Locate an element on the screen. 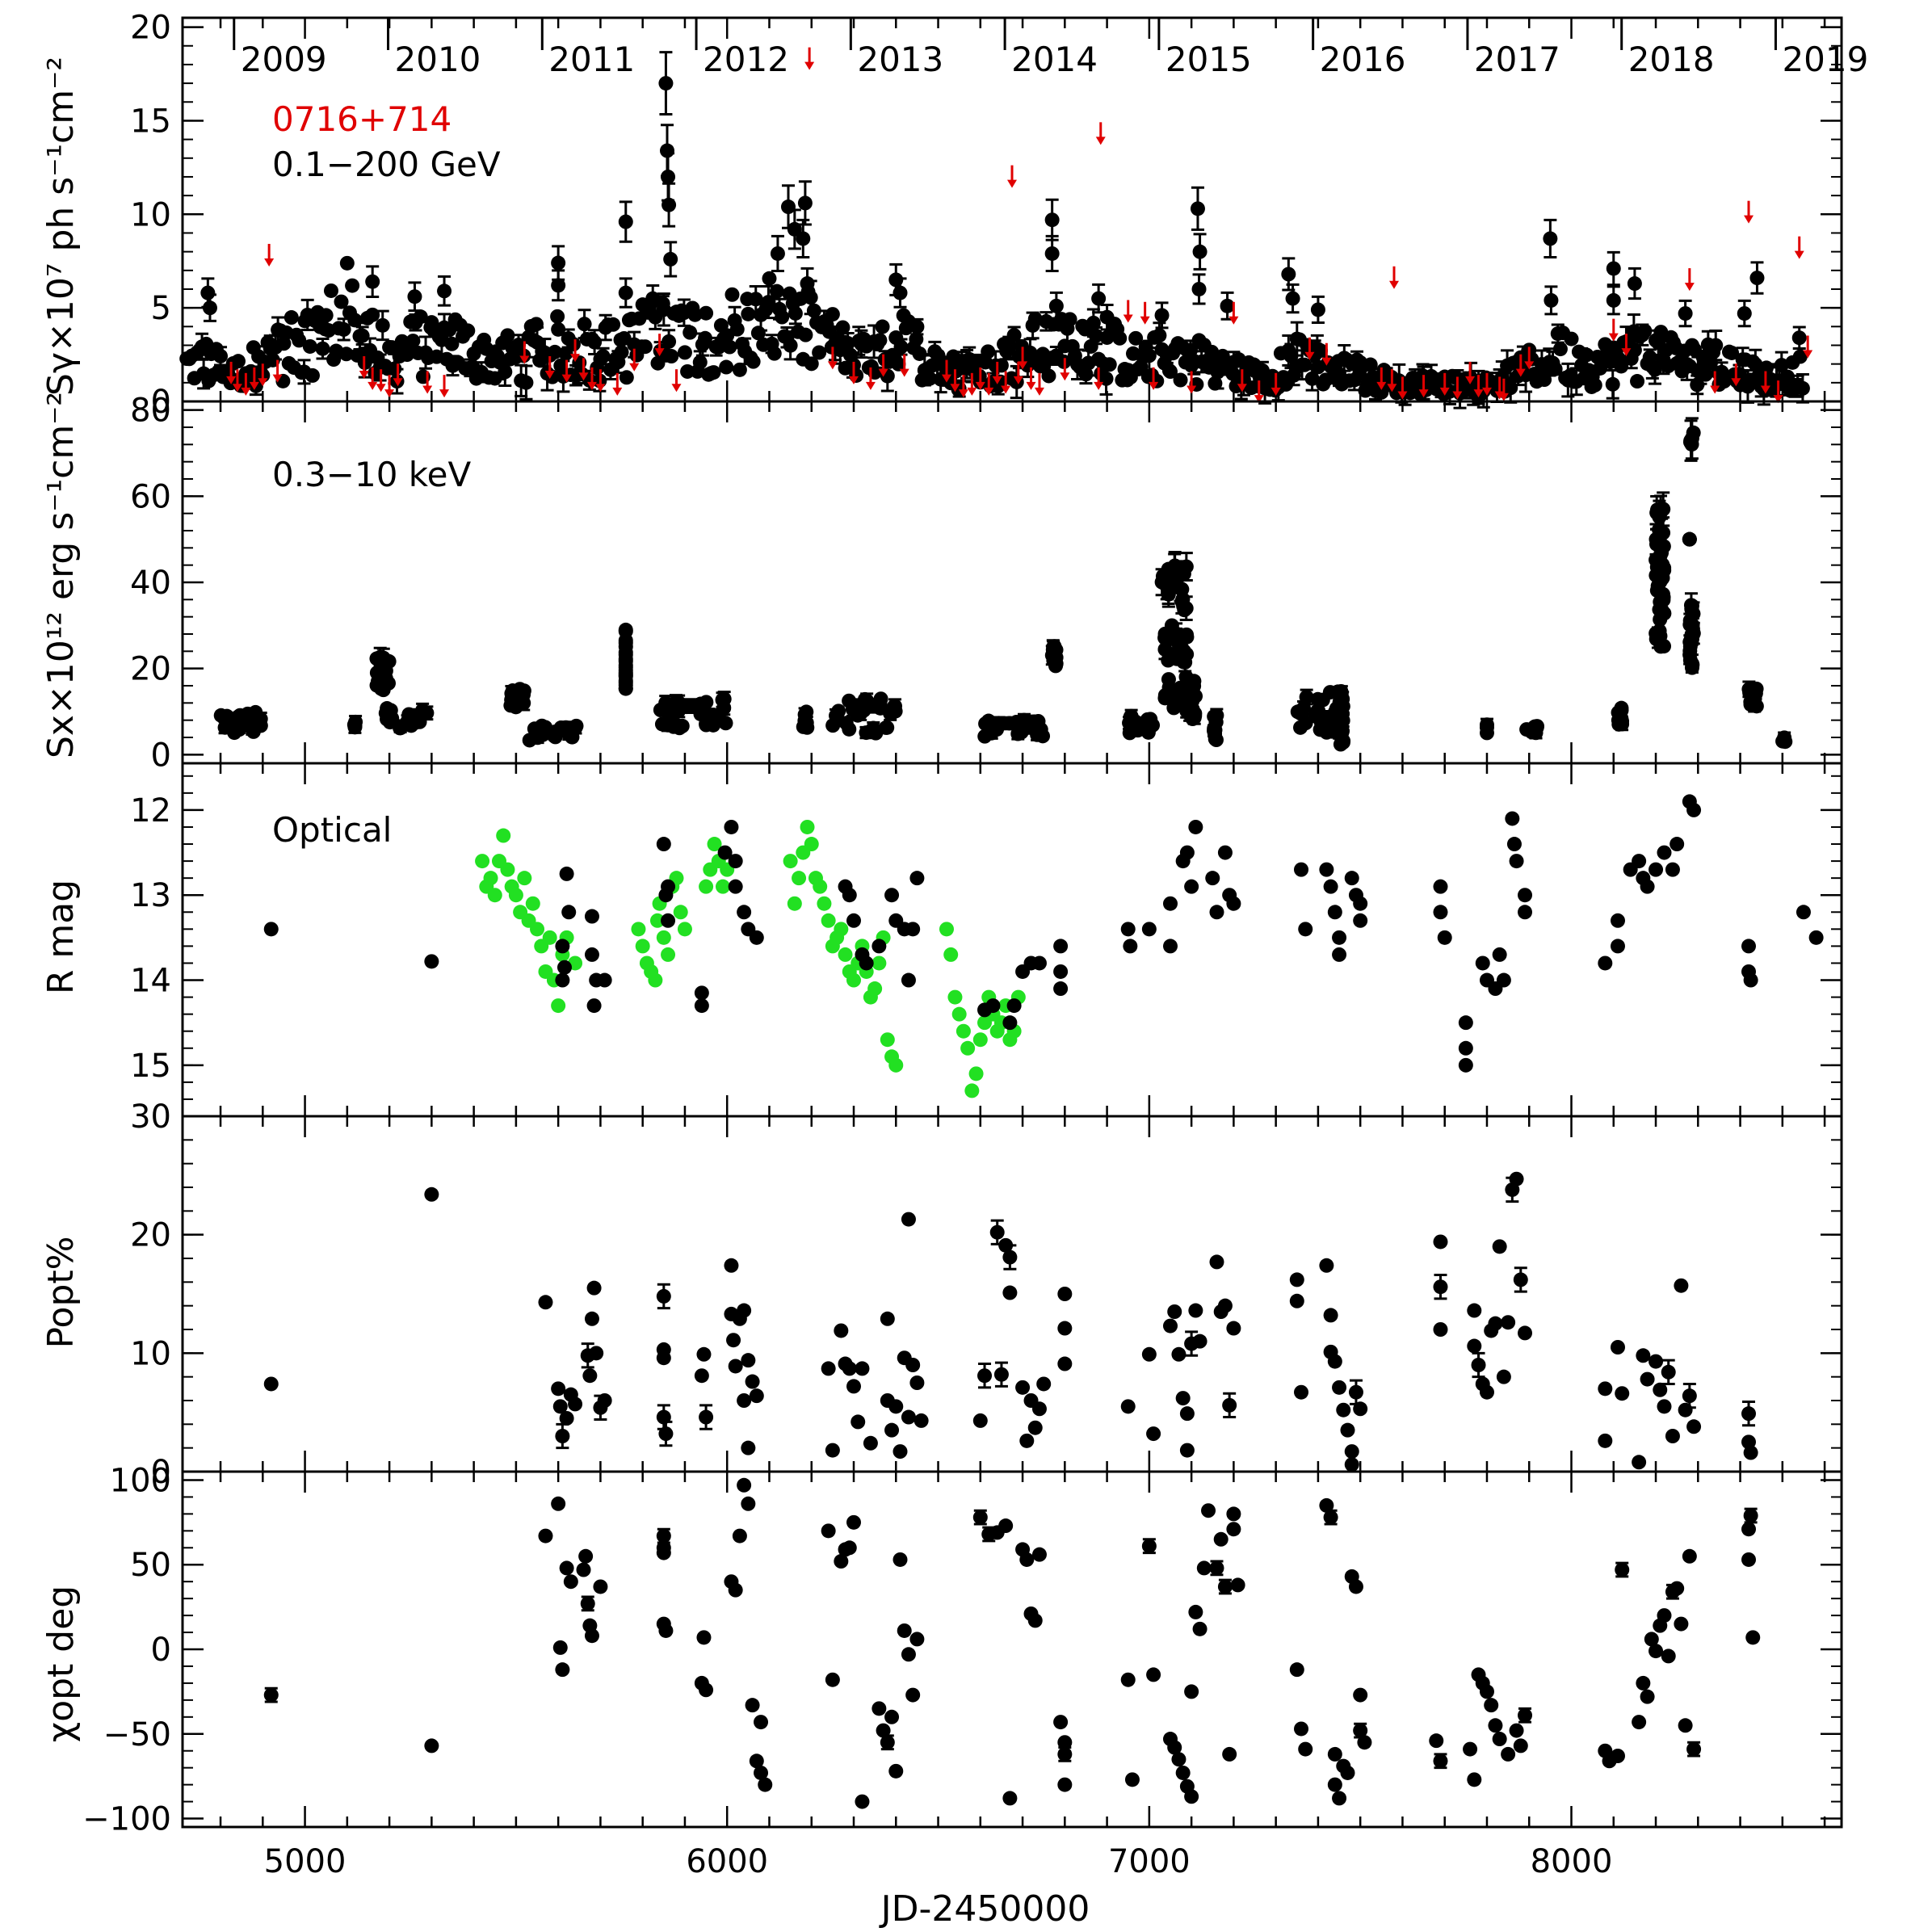  year-label: 2014 is located at coordinates (1054, 60).